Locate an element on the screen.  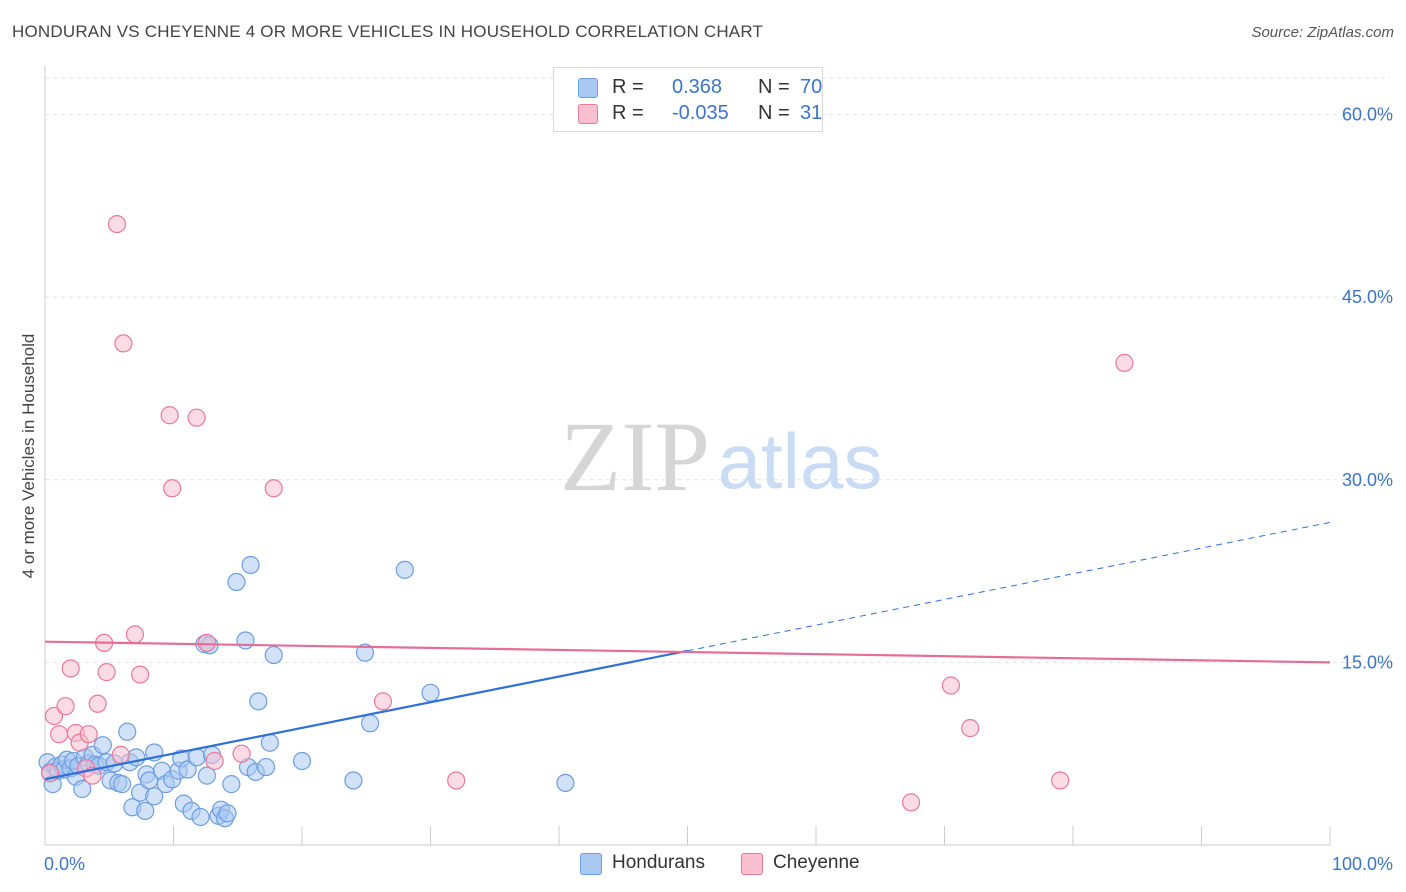
watermark-atlas: atlas is located at coordinates (800, 461).